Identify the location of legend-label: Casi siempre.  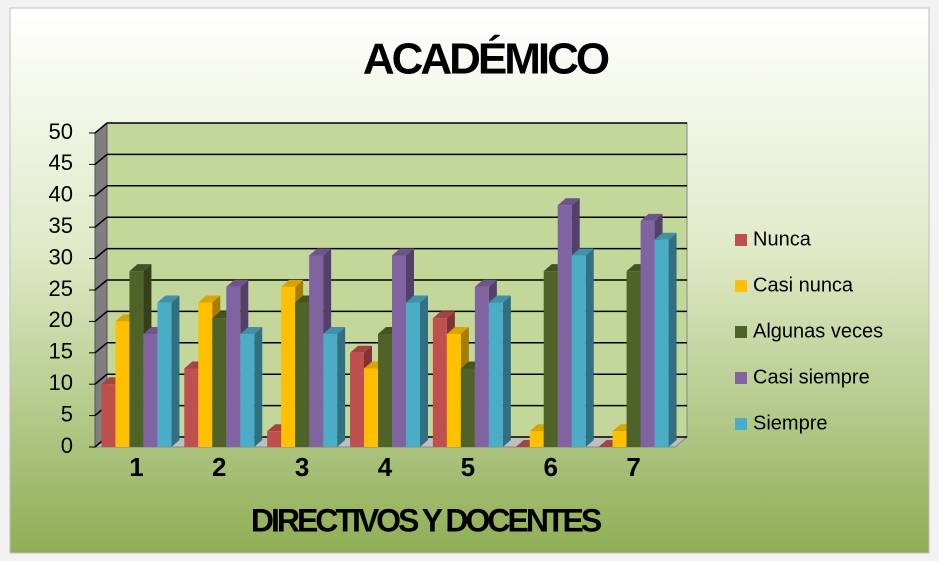
(811, 377).